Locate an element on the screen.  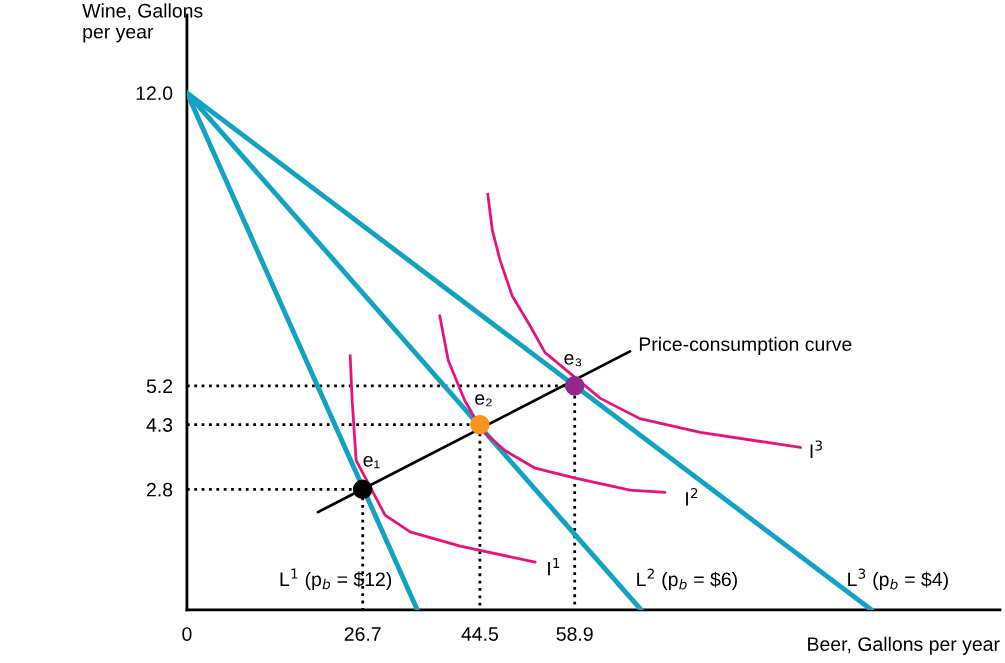
y-tick-label: 2.8 is located at coordinates (159, 489).